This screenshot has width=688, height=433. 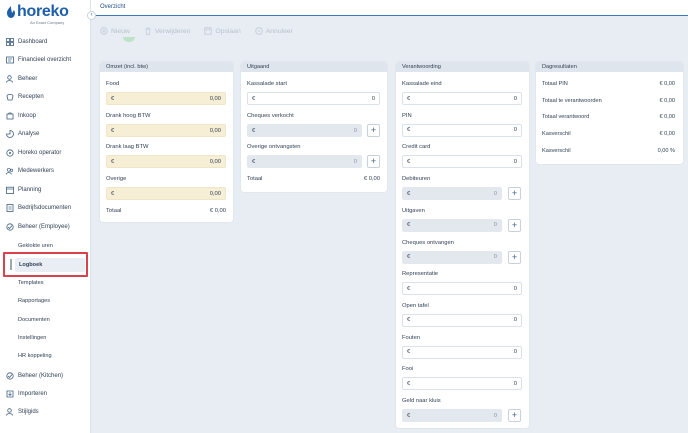 I want to click on sidebar-item-label: Planning, so click(x=30, y=190).